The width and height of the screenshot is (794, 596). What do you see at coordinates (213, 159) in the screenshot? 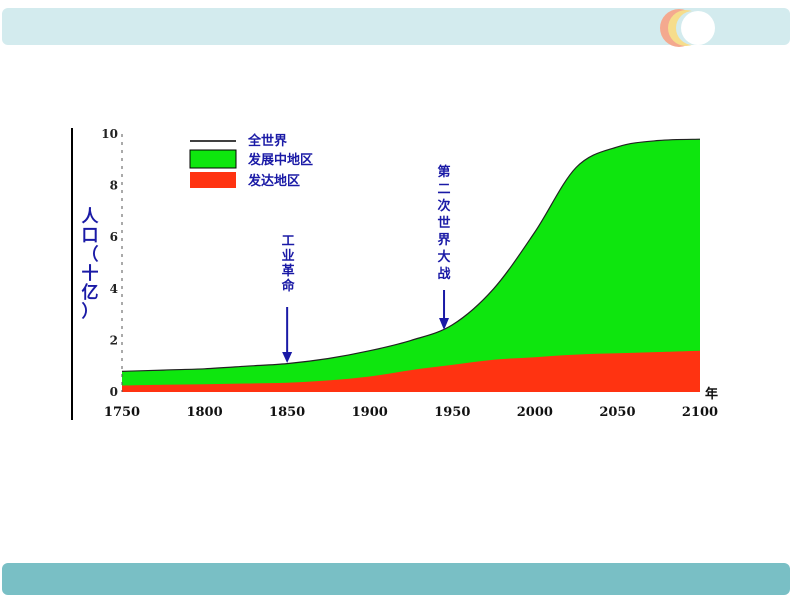
I see `legend-swatch-developing` at bounding box center [213, 159].